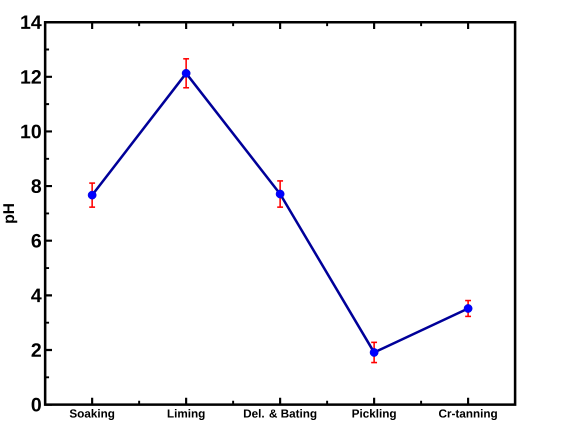  Describe the element at coordinates (92, 414) in the screenshot. I see `x-tick-label: Soaking` at that location.